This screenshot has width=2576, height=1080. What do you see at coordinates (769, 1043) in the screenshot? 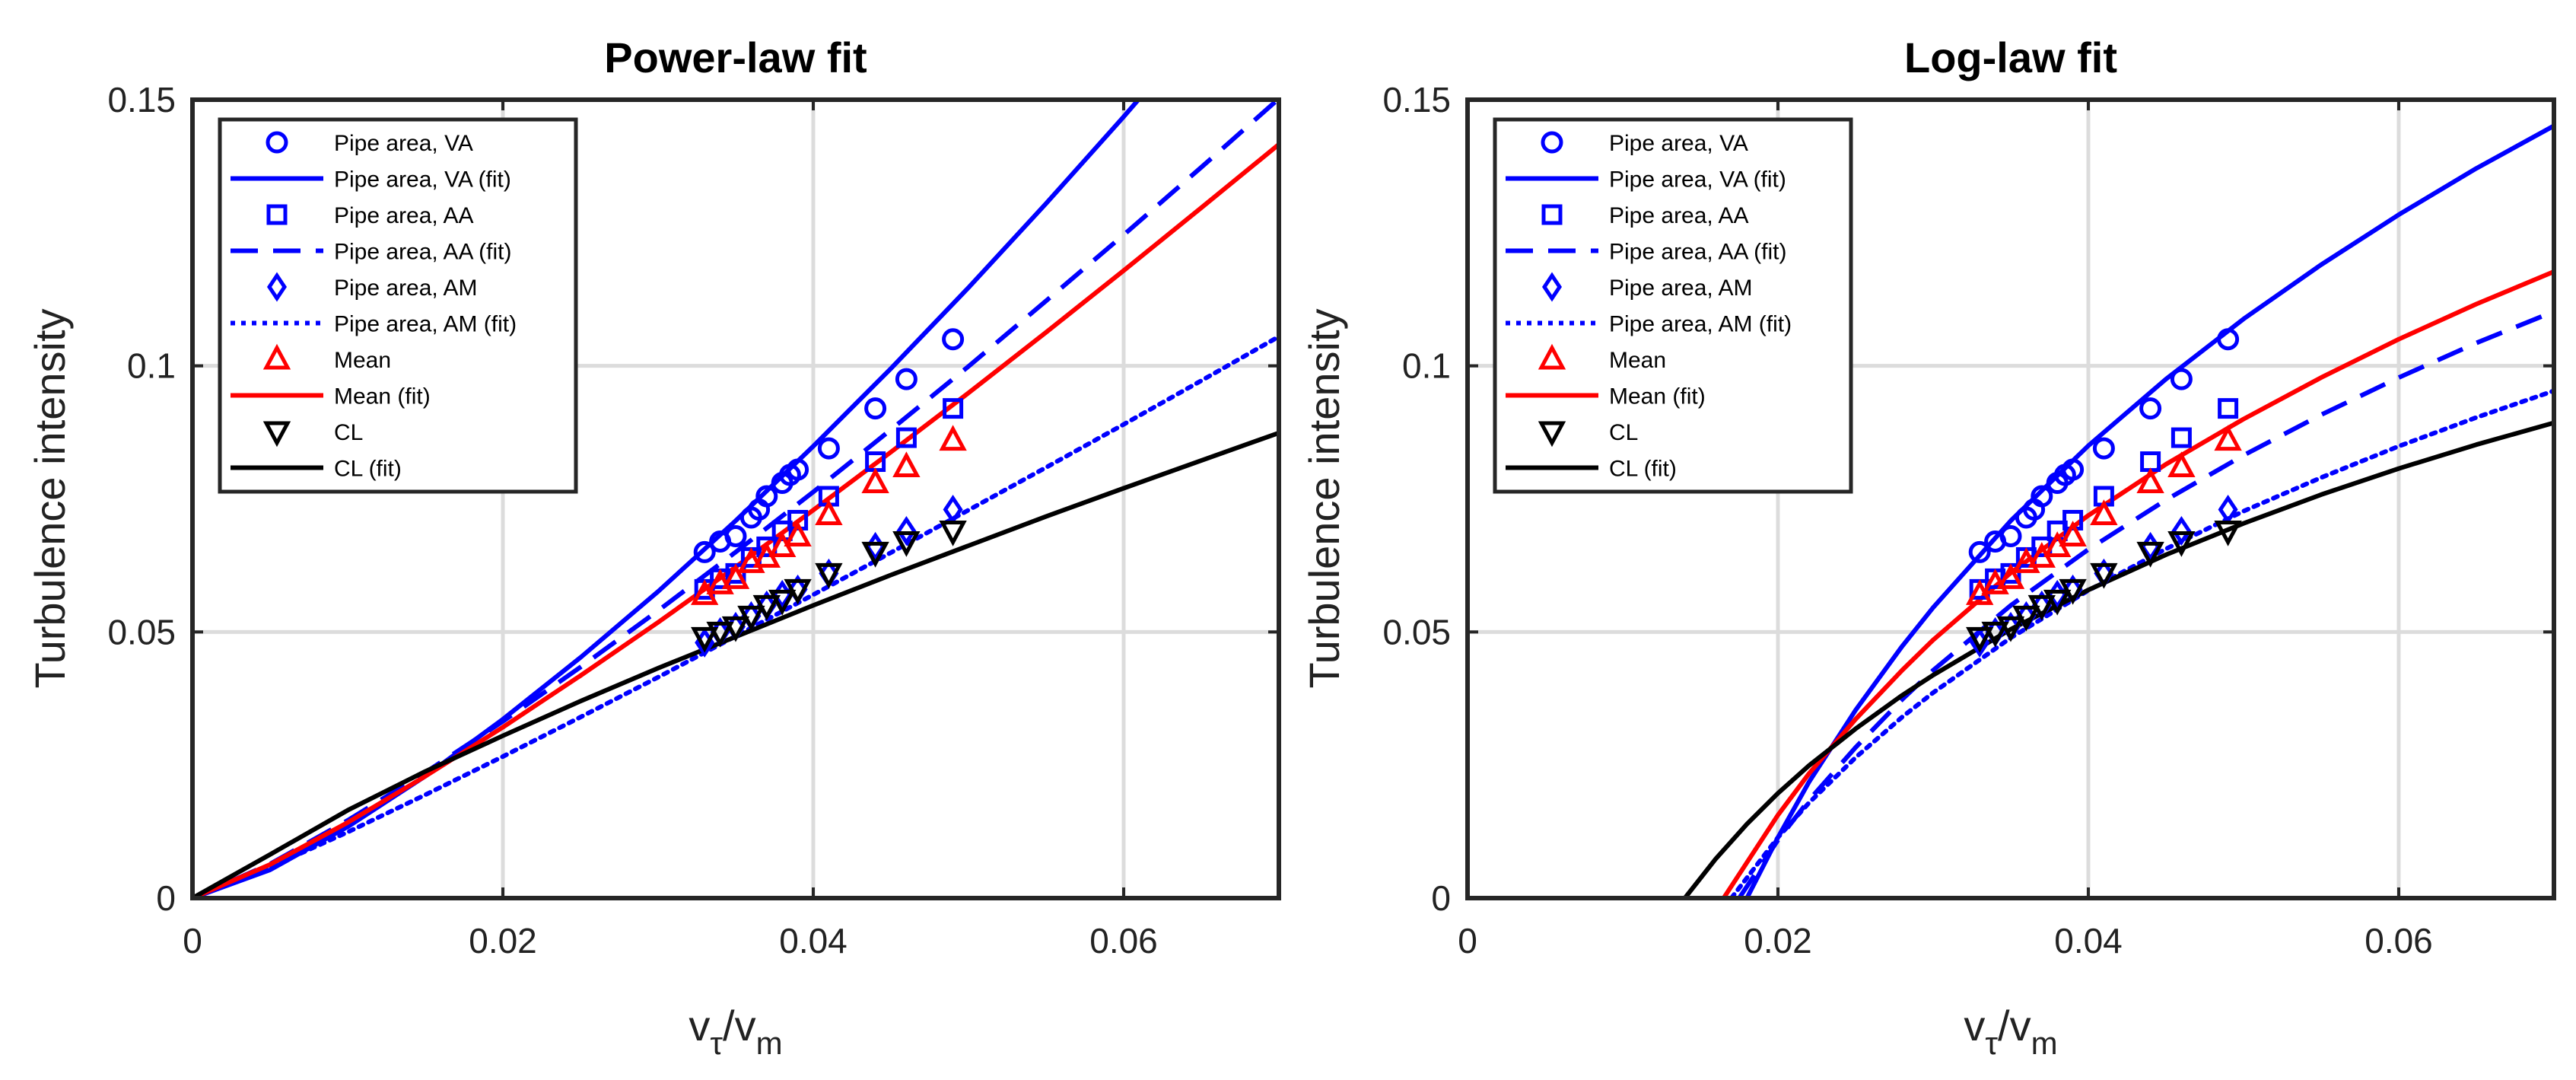
I see `x-label-sub-m: m` at bounding box center [769, 1043].